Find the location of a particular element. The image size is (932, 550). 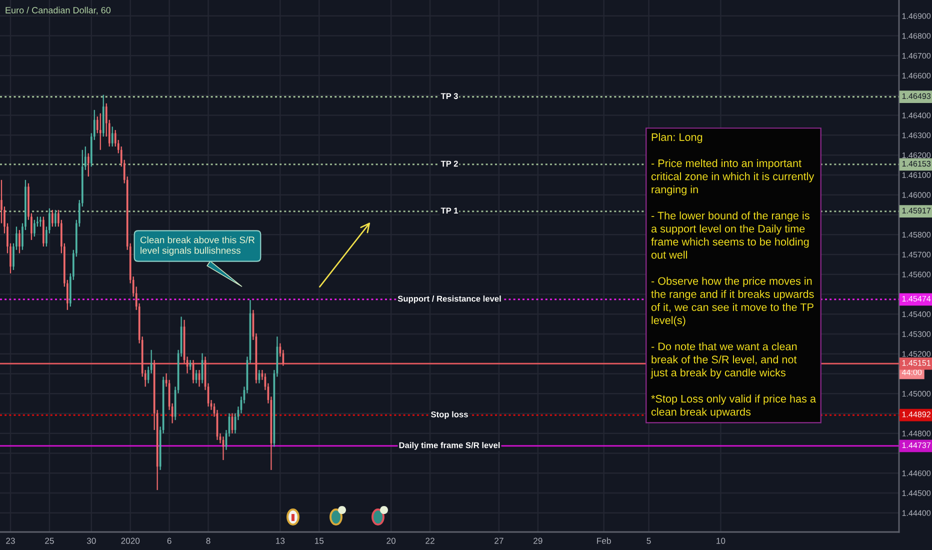

annotation: 1.44737 is located at coordinates (916, 445).